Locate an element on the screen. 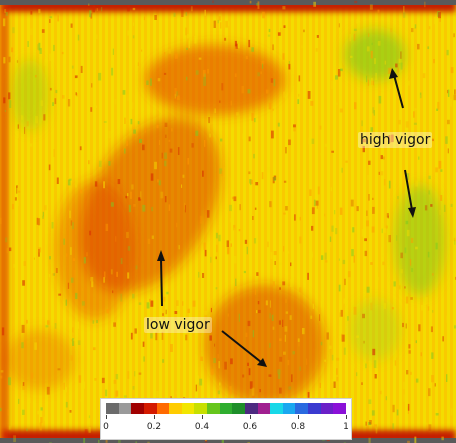 Image resolution: width=456 pixels, height=443 pixels. low-vigor-arrow-up is located at coordinates (161, 278).